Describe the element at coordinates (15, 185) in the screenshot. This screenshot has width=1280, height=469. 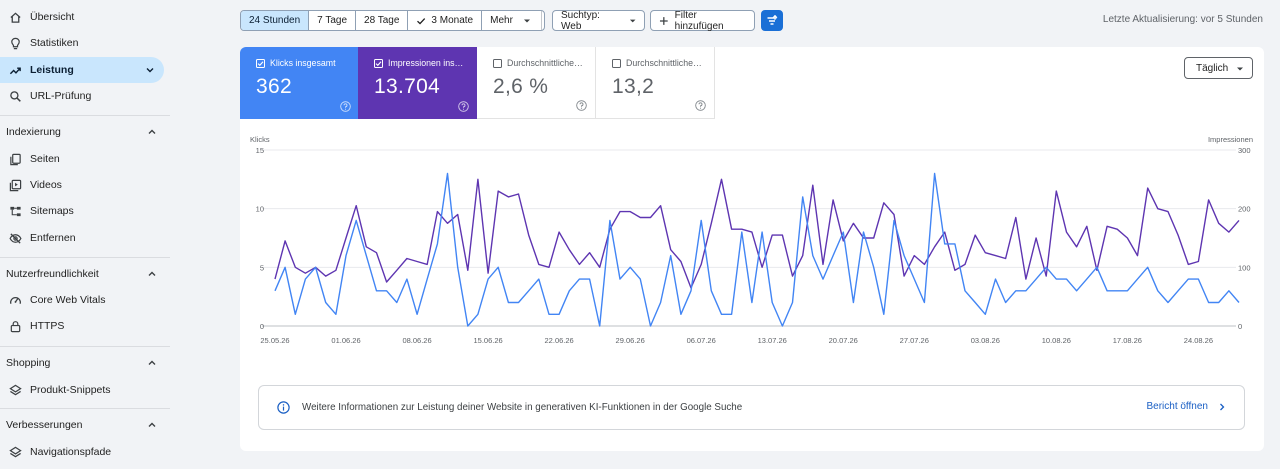
I see `video-icon` at that location.